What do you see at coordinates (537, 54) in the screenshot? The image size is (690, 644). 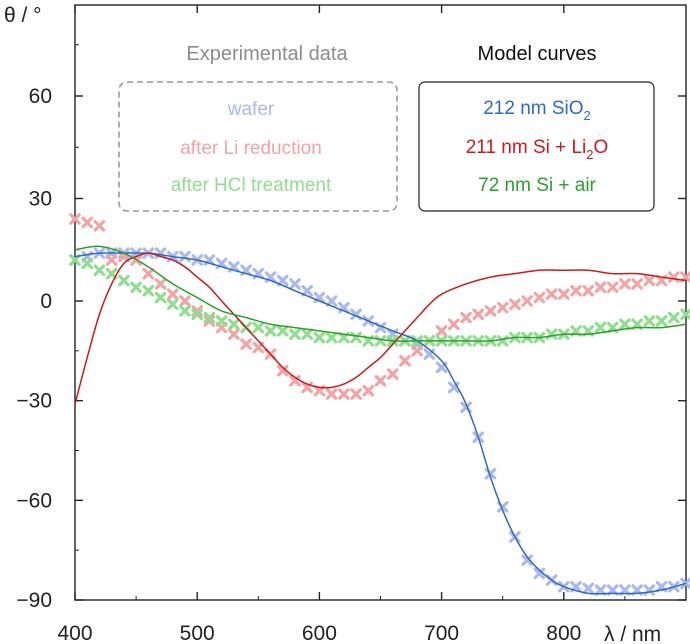 I see `legend-model-title: Model curves` at bounding box center [537, 54].